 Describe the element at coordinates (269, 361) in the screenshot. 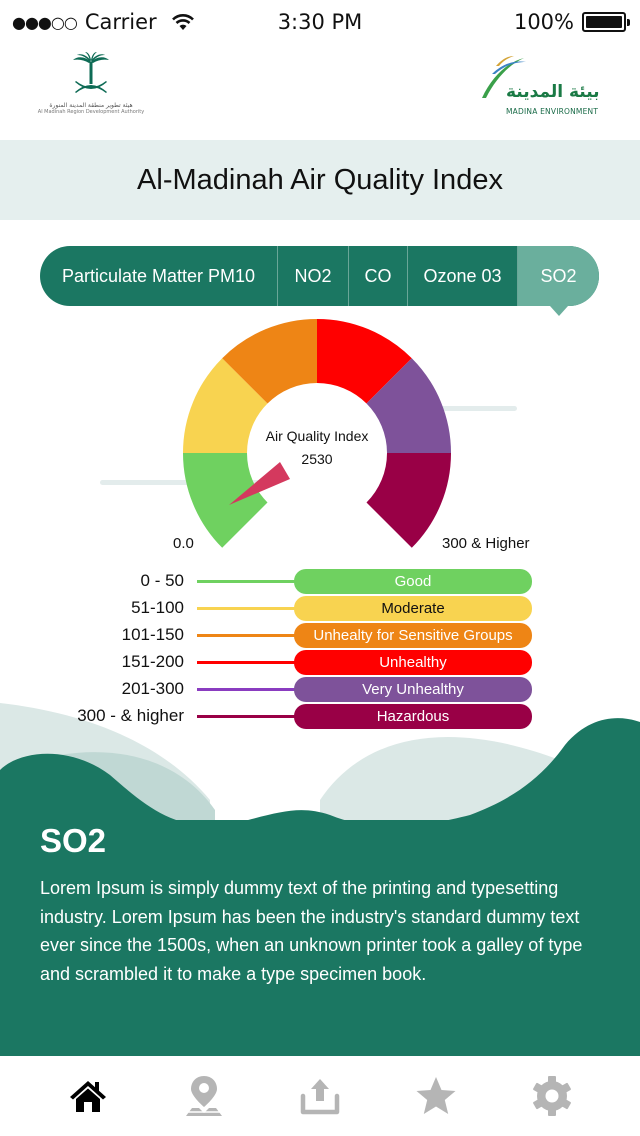

I see `gauge-segment-sensitive` at that location.